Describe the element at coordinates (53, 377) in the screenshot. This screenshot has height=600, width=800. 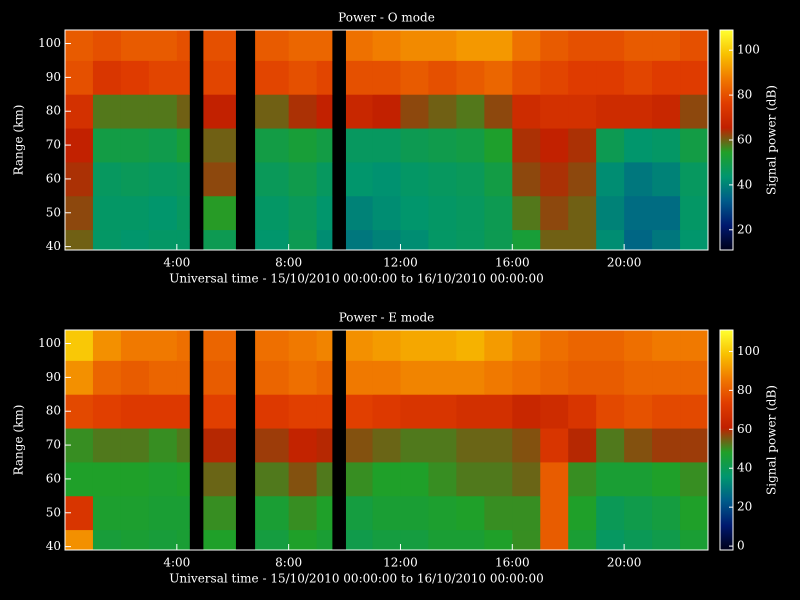
I see `y-tick-label: 90` at that location.